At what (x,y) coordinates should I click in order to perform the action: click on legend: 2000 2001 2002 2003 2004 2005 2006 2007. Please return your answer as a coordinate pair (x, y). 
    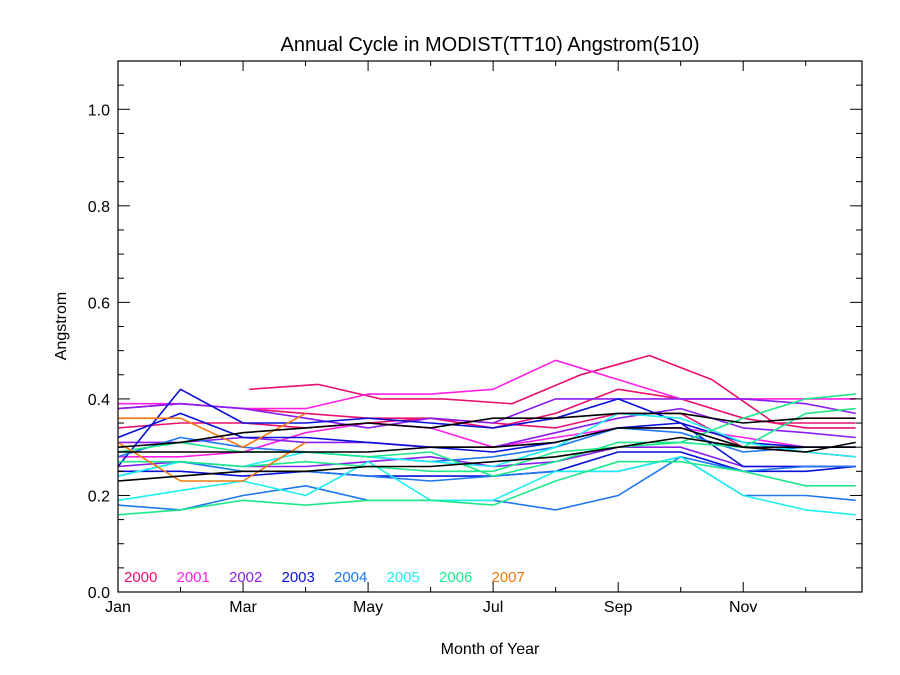
    Looking at the image, I should click on (324, 577).